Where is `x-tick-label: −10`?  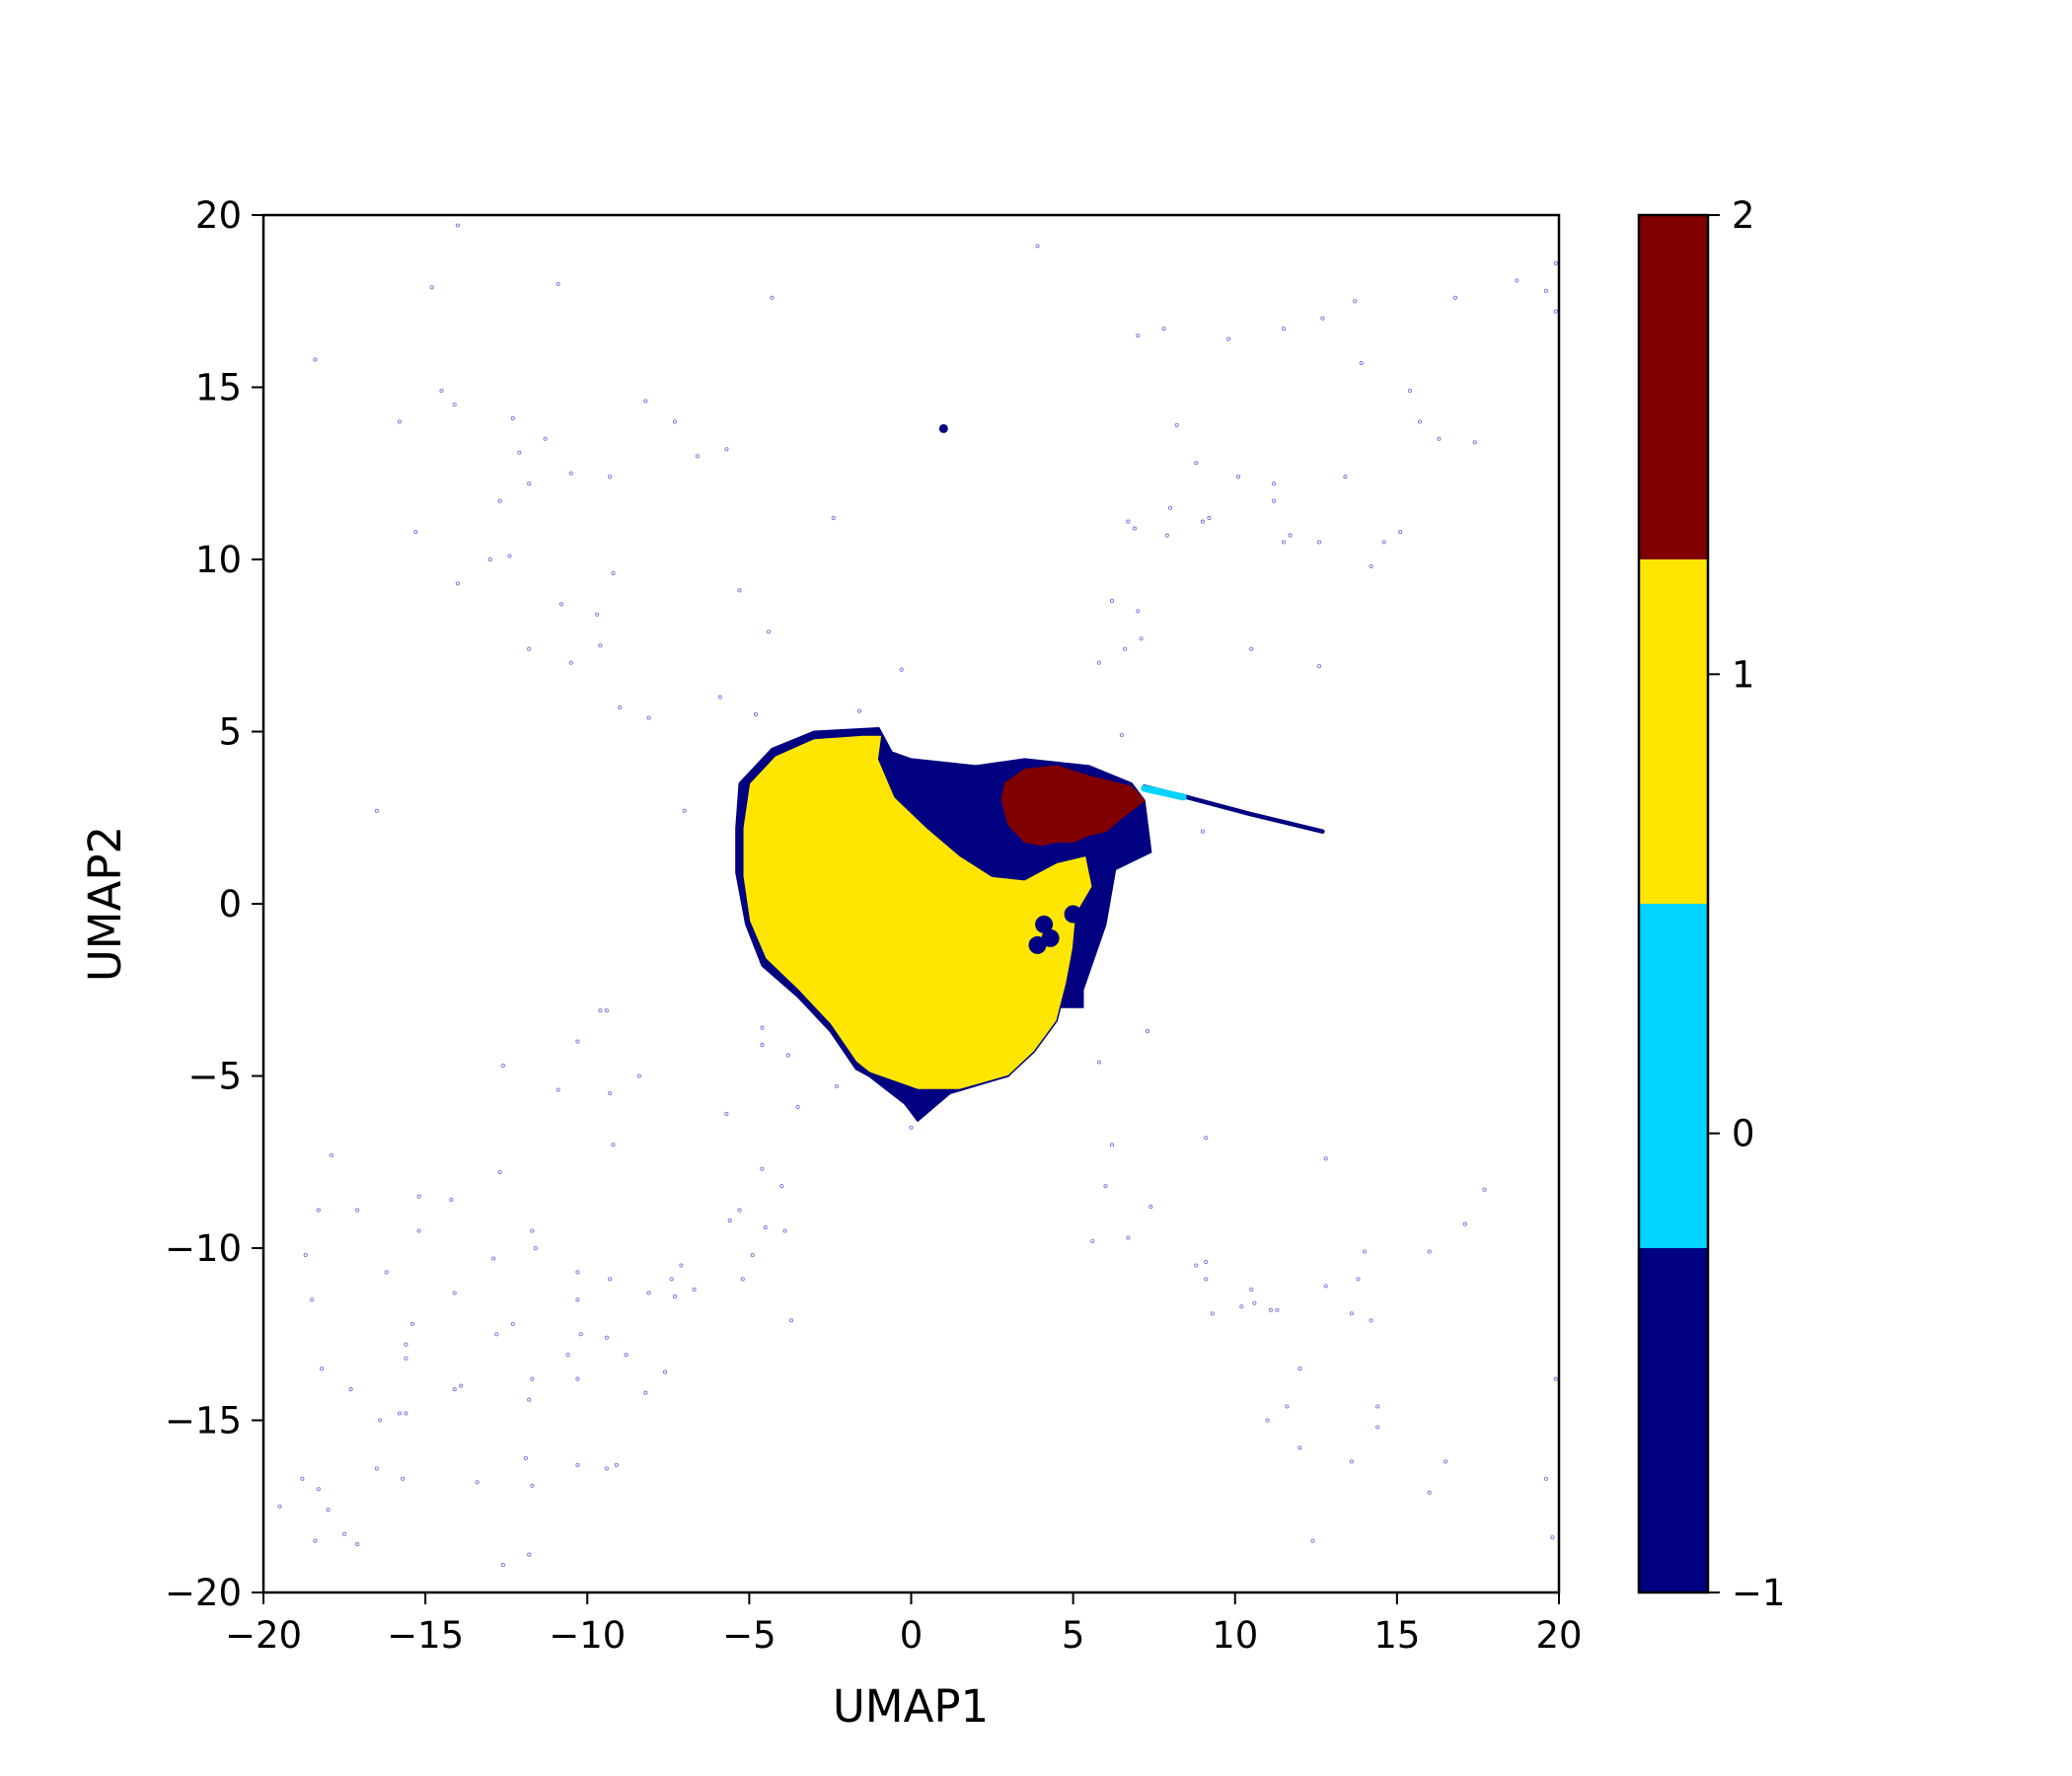
x-tick-label: −10 is located at coordinates (588, 1636).